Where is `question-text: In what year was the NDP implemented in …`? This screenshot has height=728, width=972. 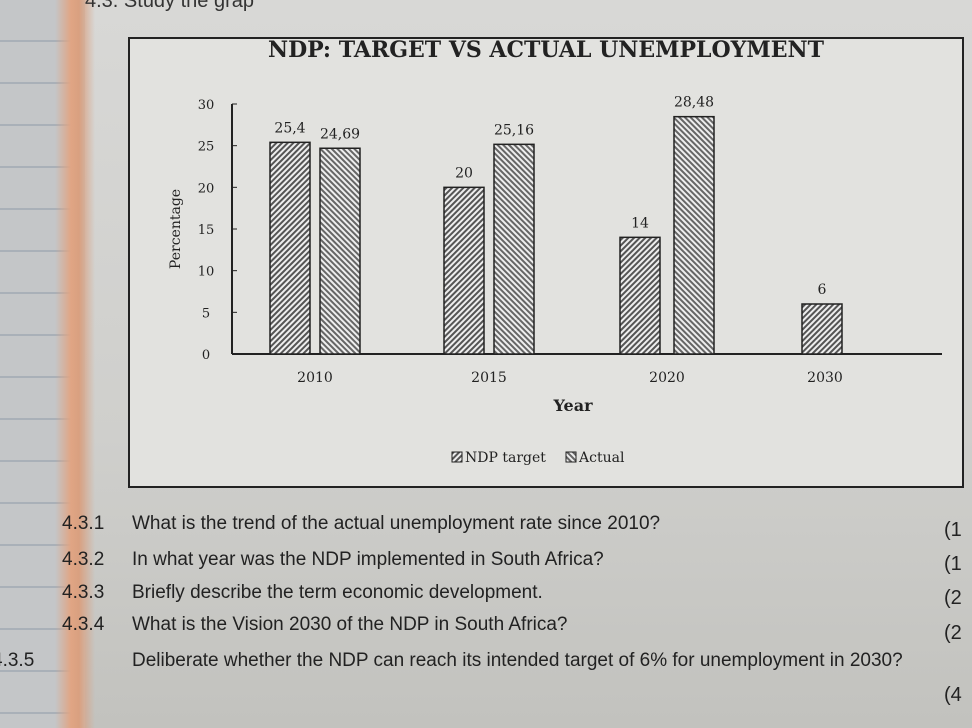 question-text: In what year was the NDP implemented in … is located at coordinates (368, 559).